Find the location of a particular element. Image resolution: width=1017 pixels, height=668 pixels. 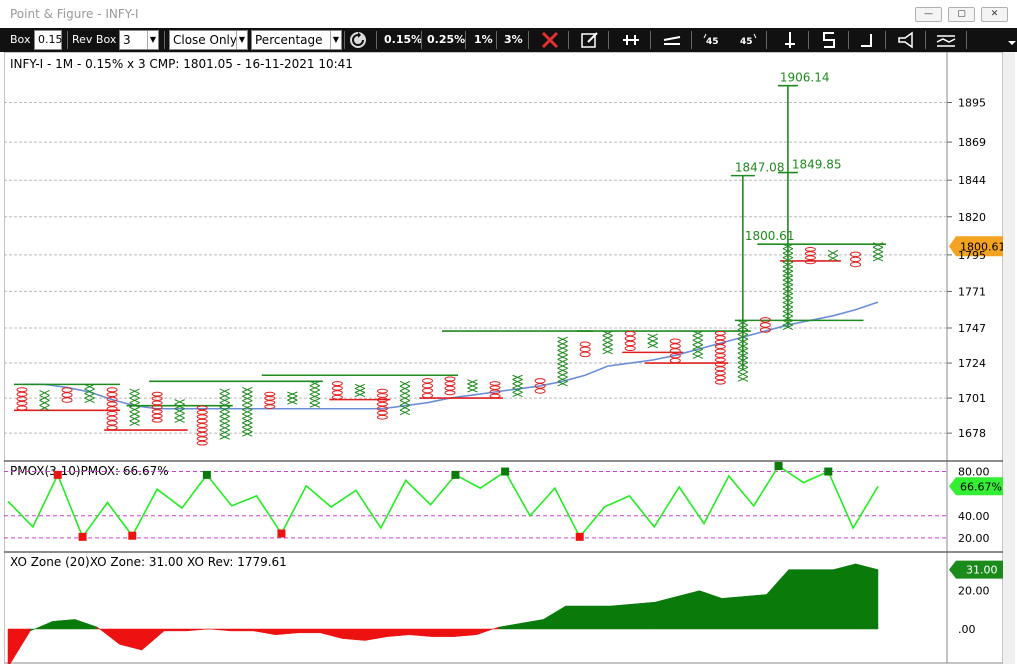

pin-icon is located at coordinates (631, 40).